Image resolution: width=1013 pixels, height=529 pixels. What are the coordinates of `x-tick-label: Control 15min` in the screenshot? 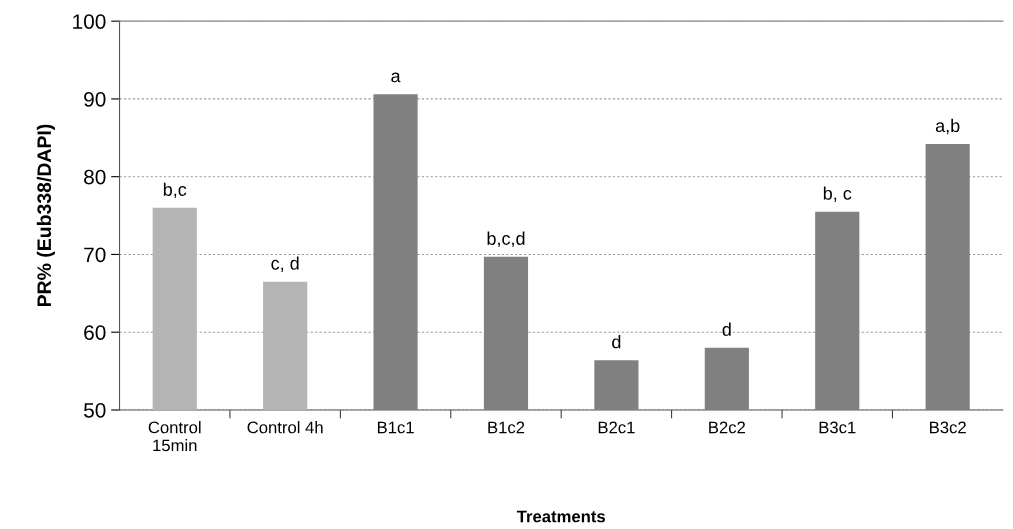 It's located at (174, 436).